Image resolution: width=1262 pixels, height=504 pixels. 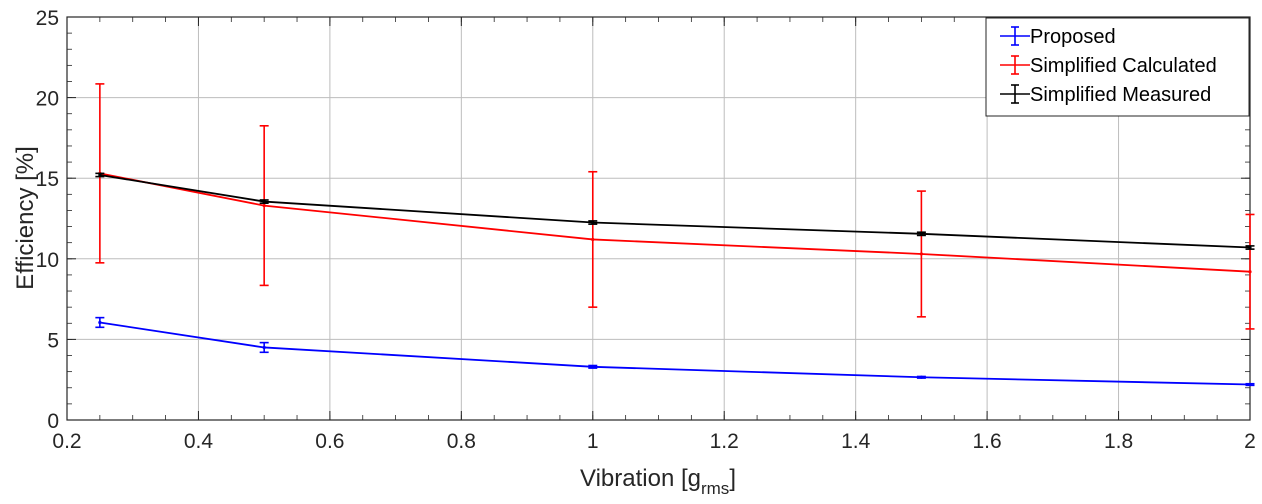 I want to click on y-tick-label: 25, so click(x=47, y=18).